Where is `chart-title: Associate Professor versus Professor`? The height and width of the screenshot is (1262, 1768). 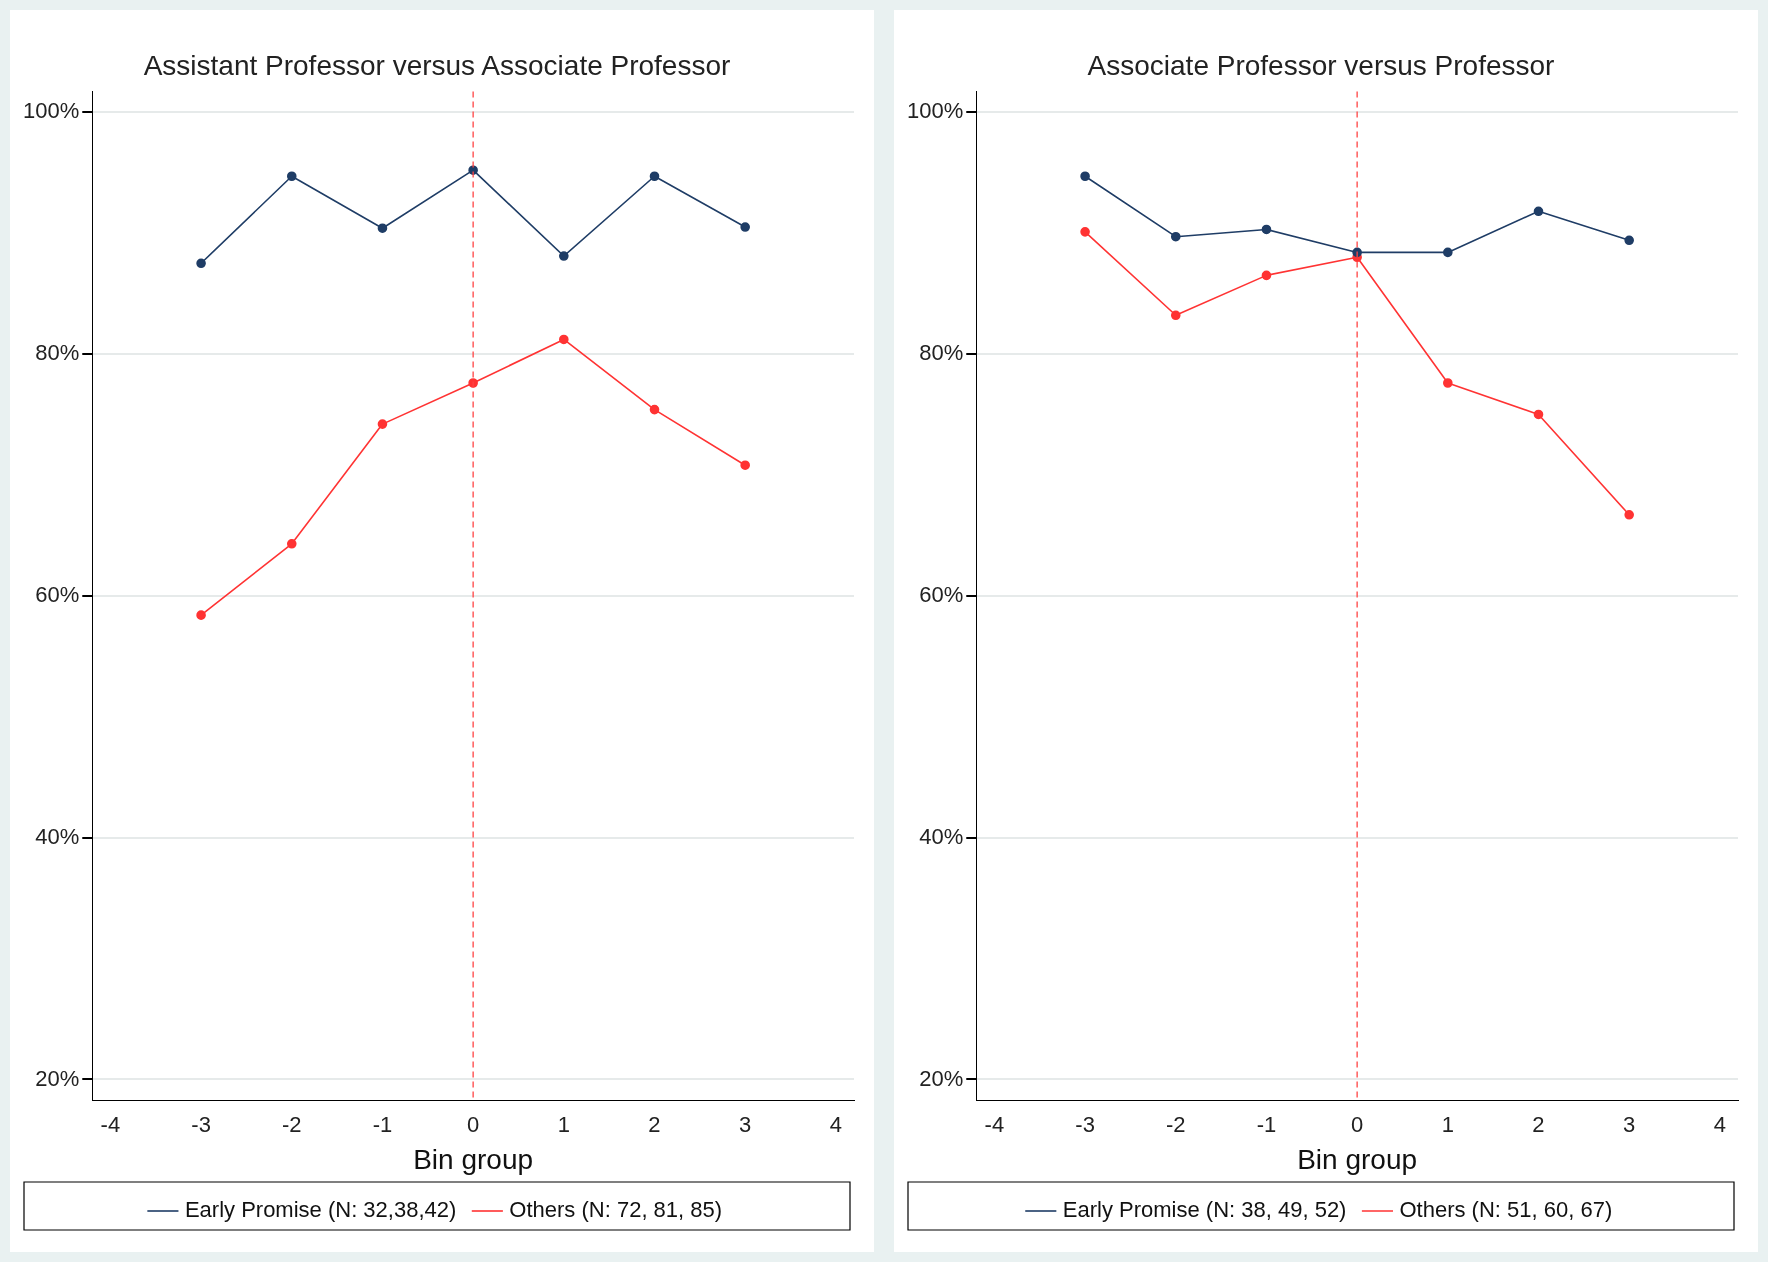
chart-title: Associate Professor versus Professor is located at coordinates (1321, 65).